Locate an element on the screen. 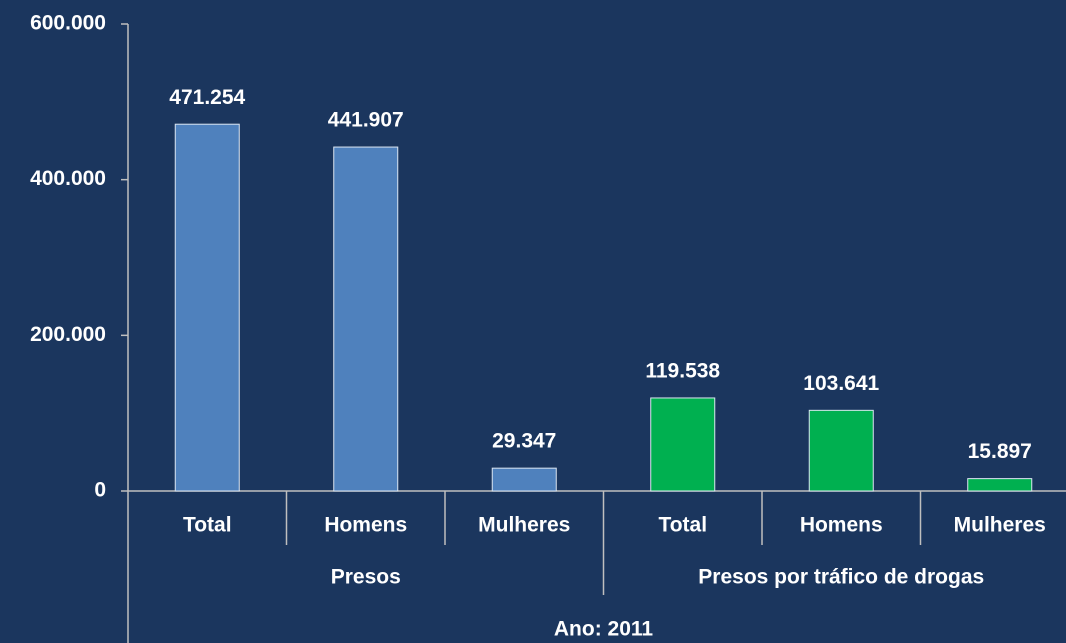 This screenshot has height=643, width=1066. value-label: 471.254 is located at coordinates (207, 97).